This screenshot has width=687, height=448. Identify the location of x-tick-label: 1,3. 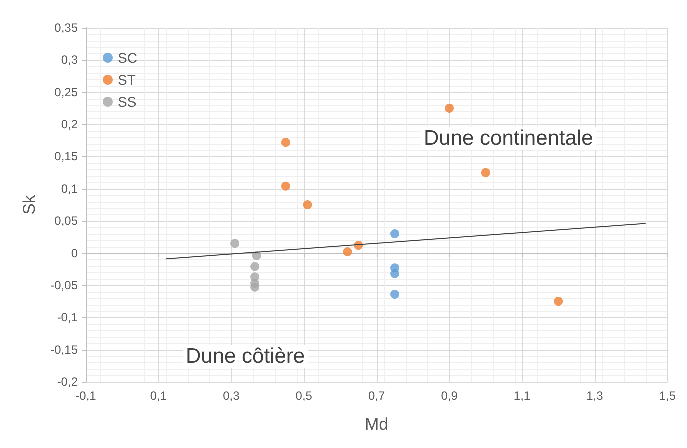
(595, 396).